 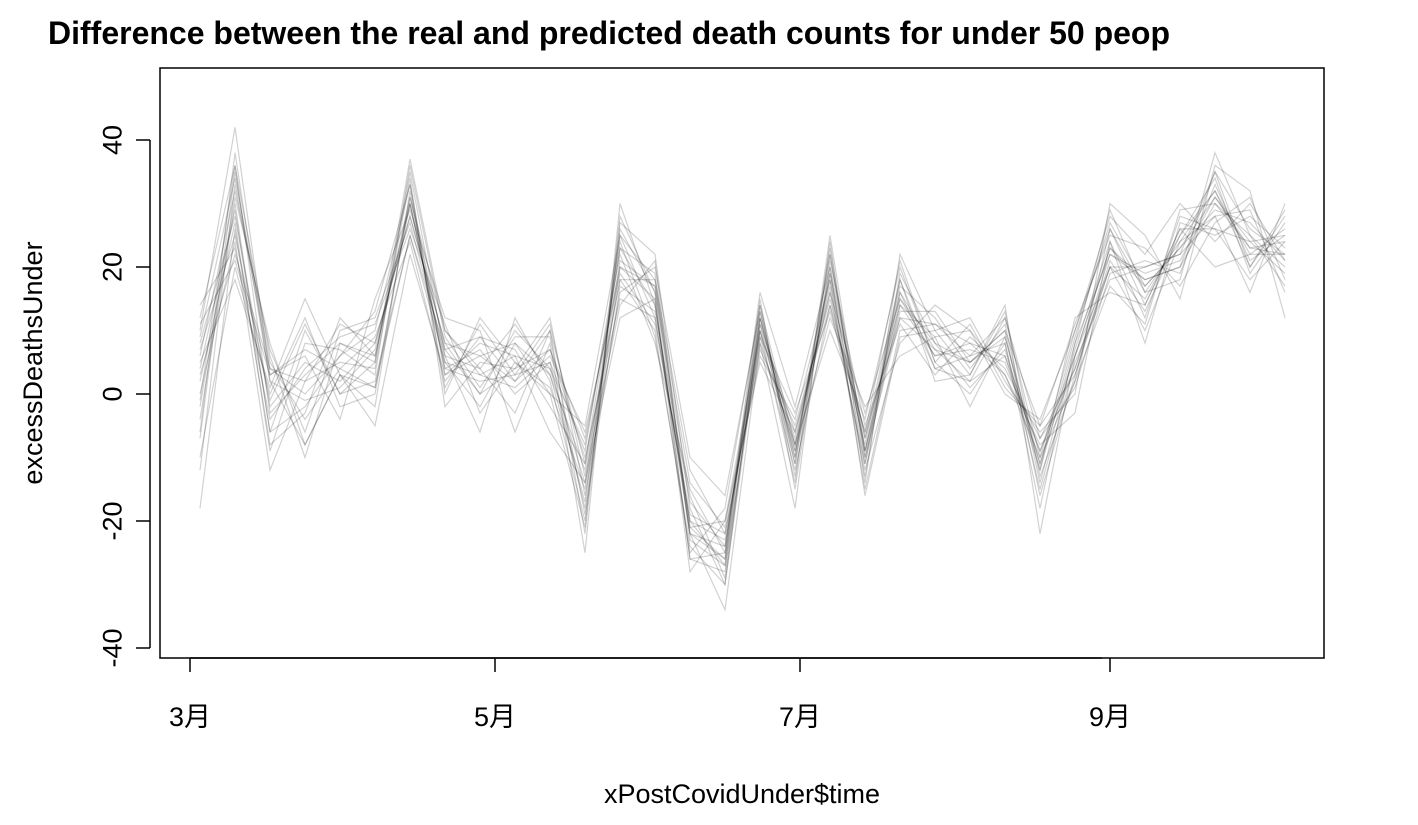 I want to click on x-axis: 3月 5月 7月 9月, so click(x=650, y=694).